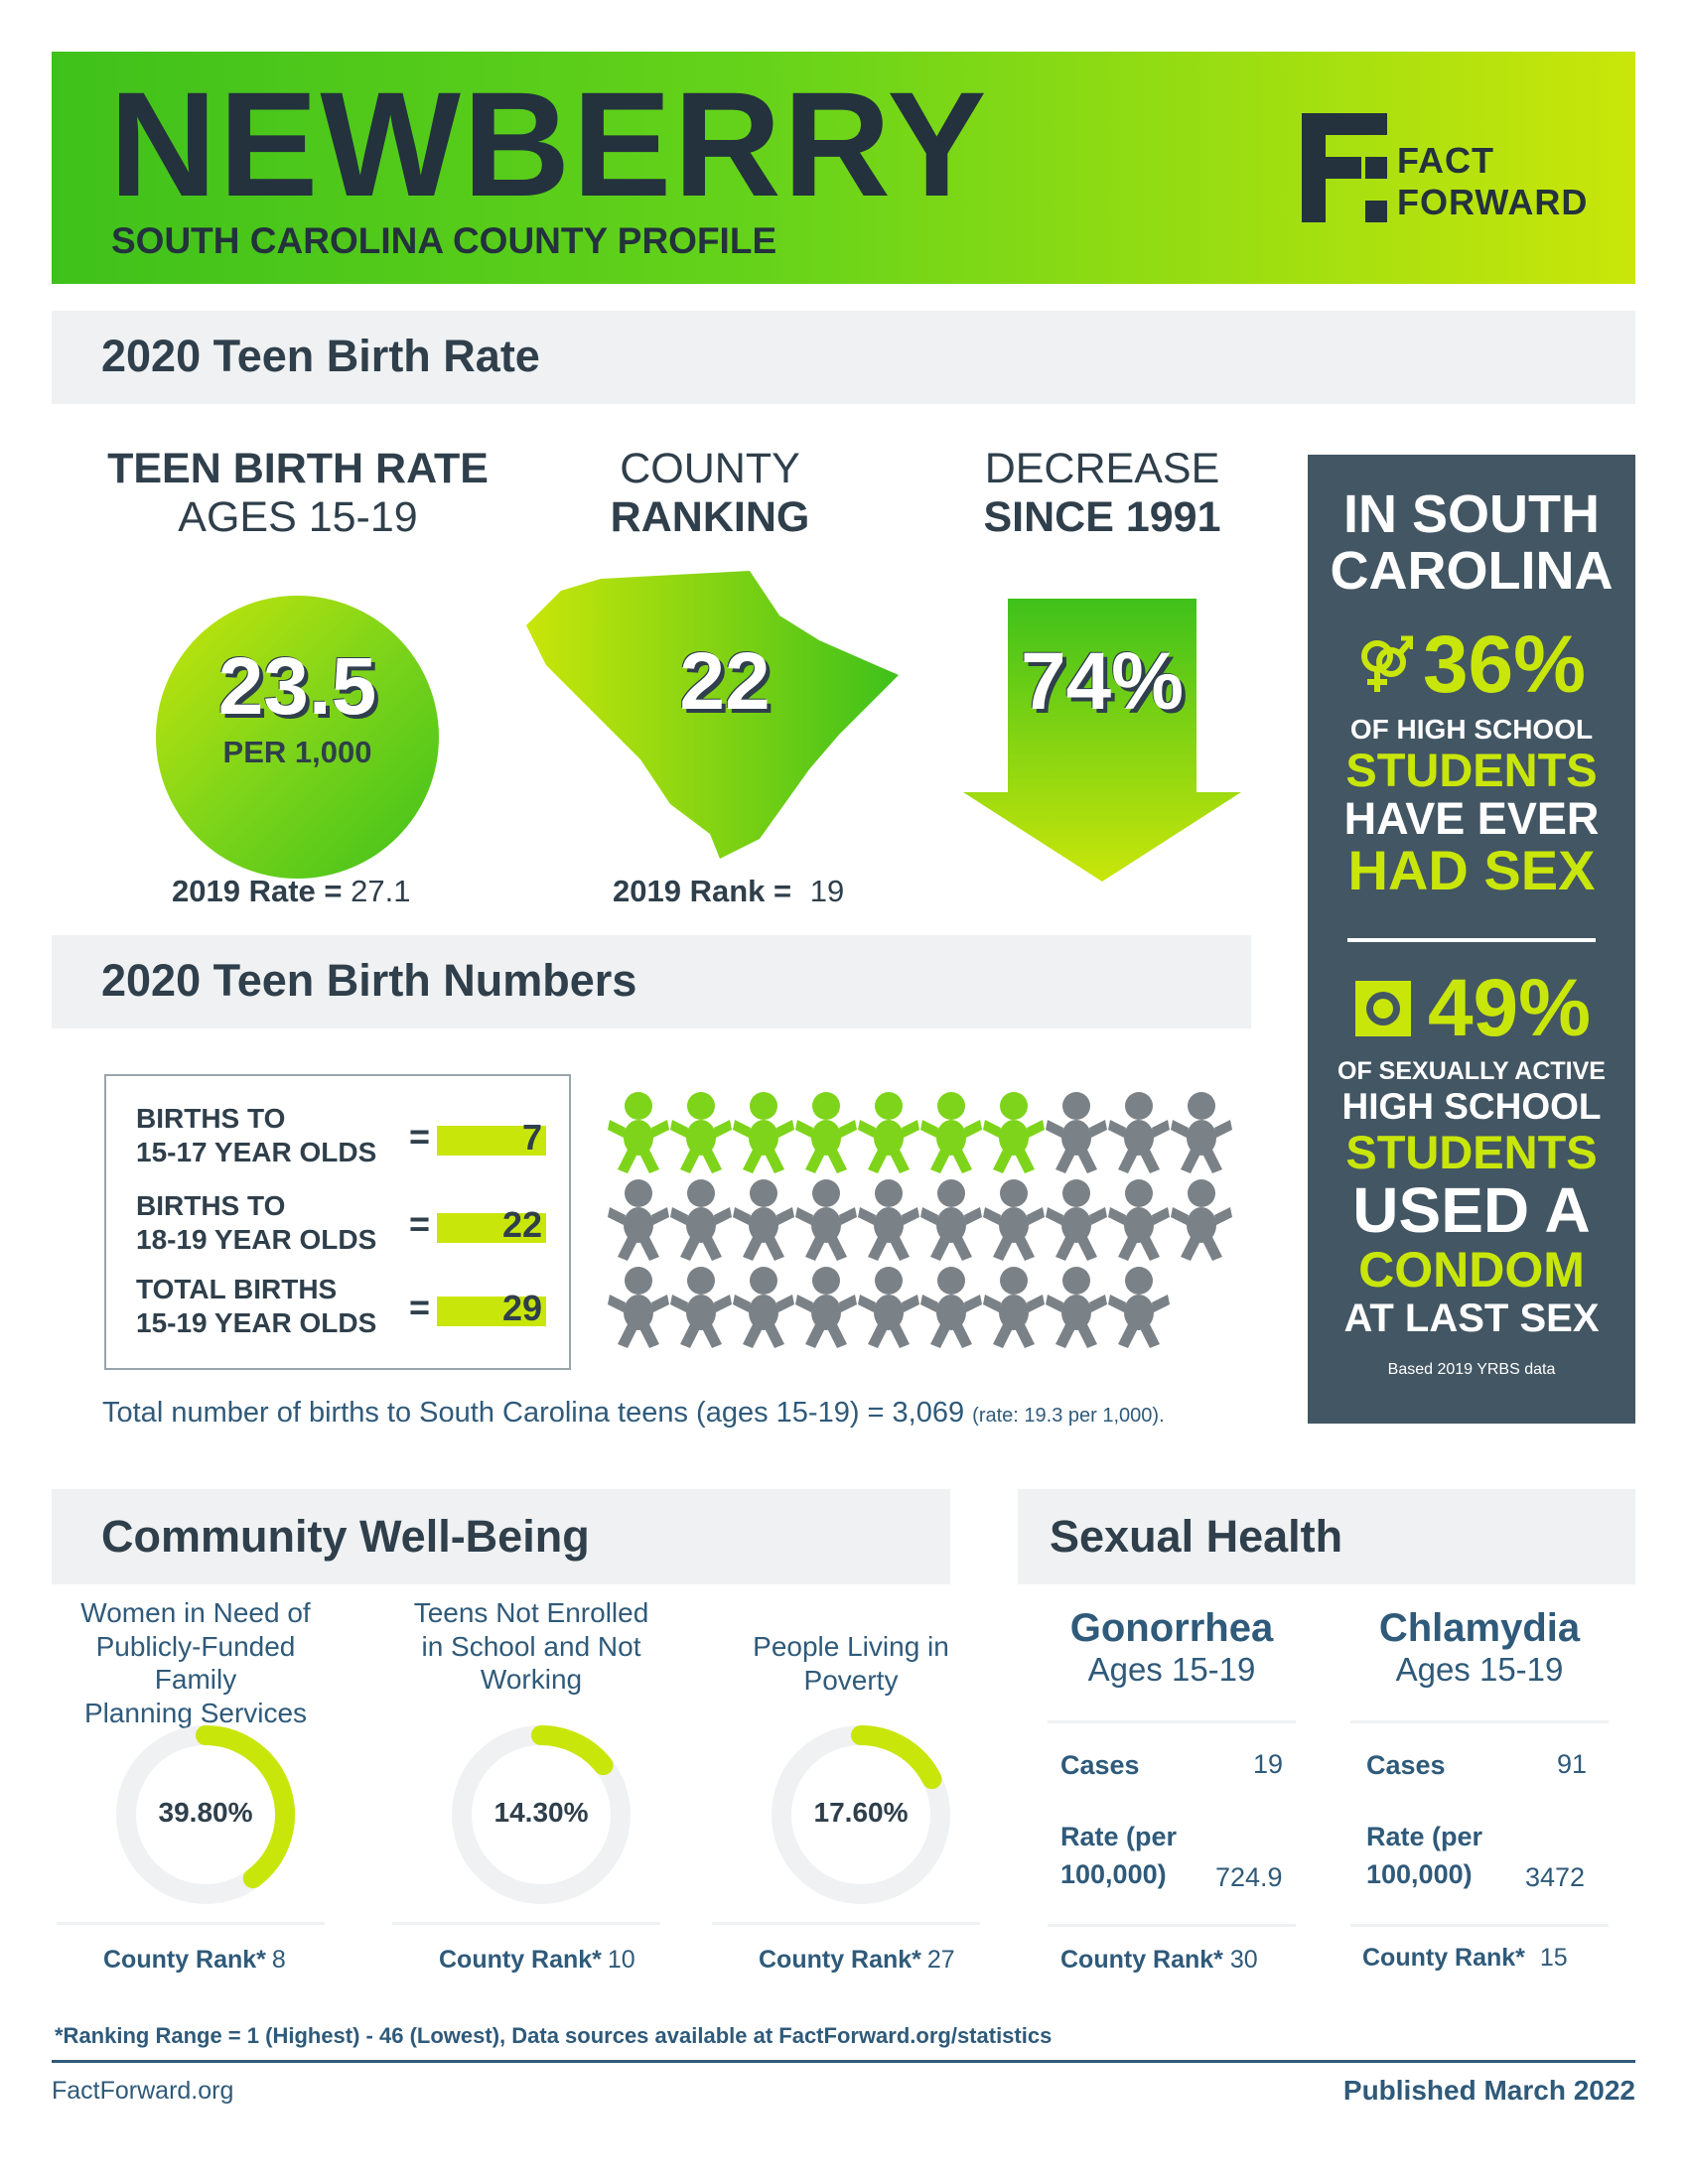  I want to click on gonorrhea-title: Gonorrhea, so click(1171, 1628).